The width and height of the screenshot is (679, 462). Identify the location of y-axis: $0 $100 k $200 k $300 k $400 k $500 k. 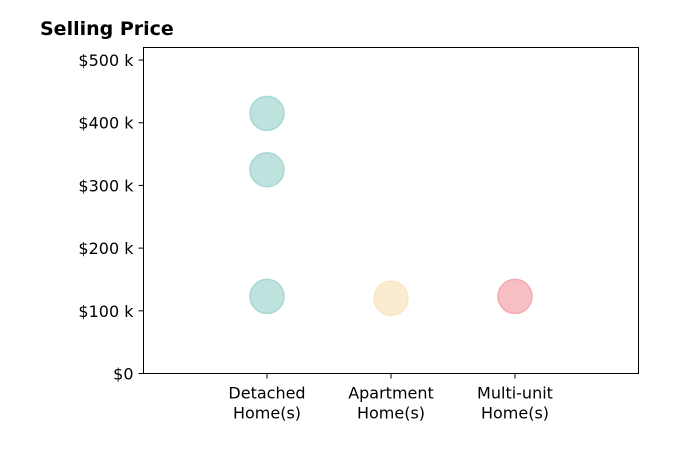
(111, 217).